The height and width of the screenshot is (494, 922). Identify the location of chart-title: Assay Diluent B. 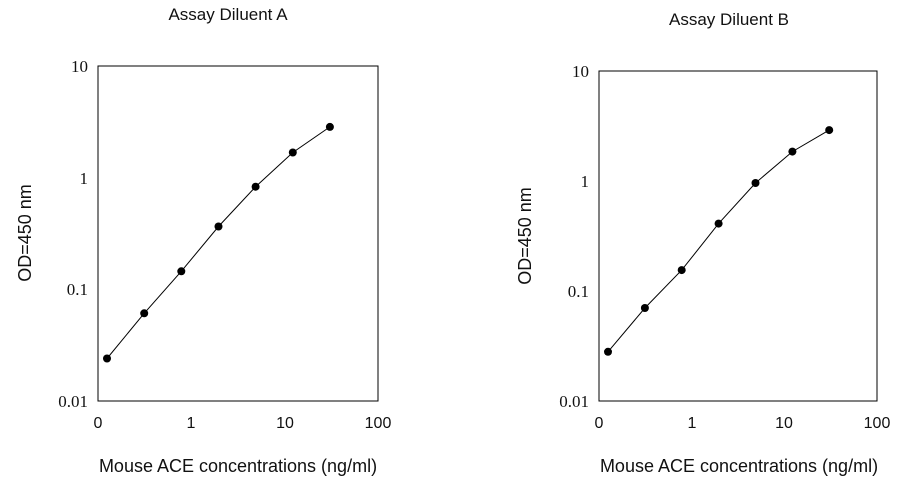
(729, 19).